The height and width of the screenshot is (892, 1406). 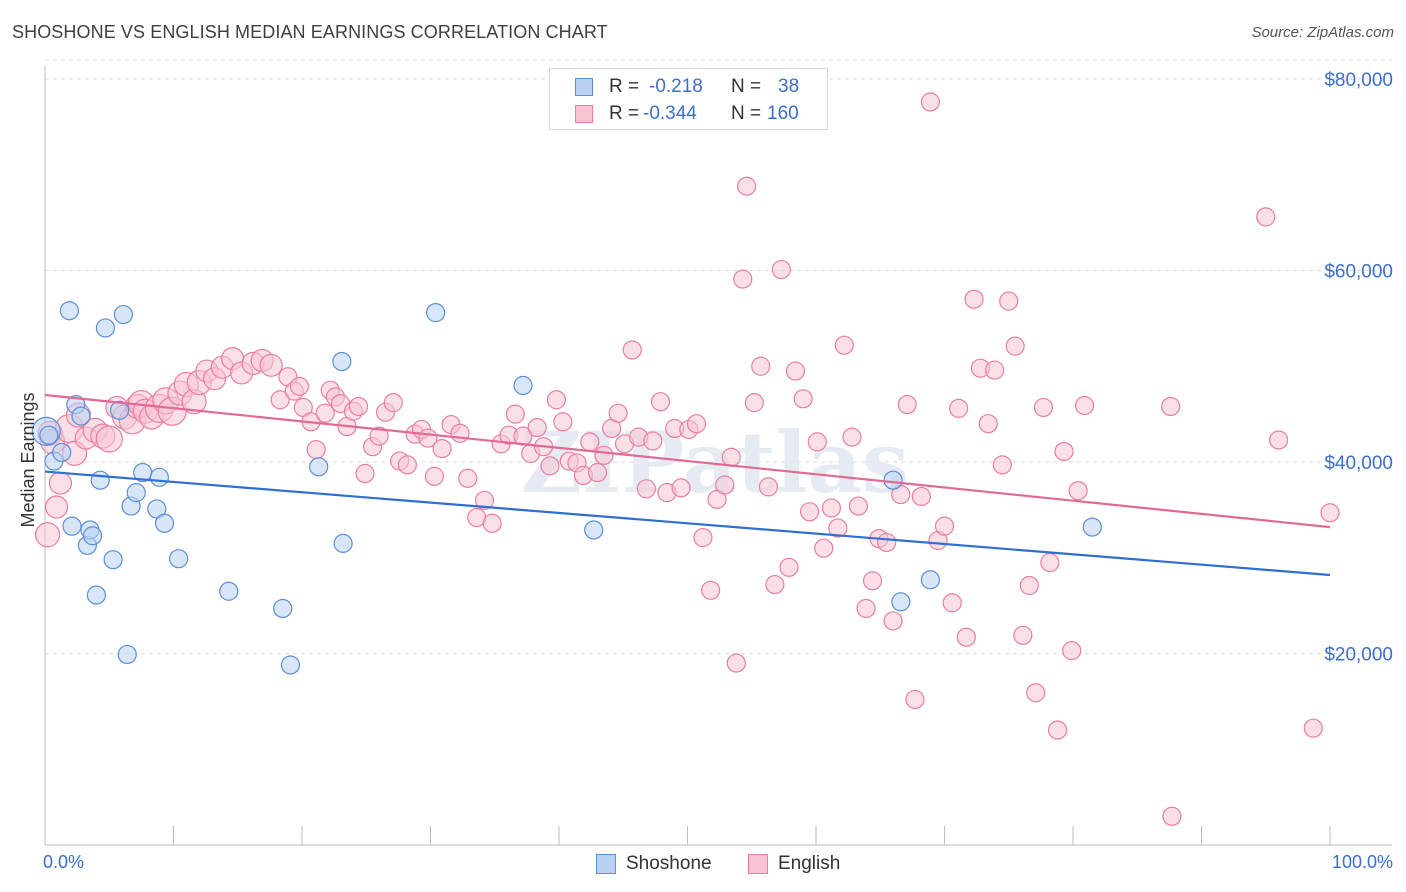 What do you see at coordinates (783, 113) in the screenshot?
I see `n-value: 160` at bounding box center [783, 113].